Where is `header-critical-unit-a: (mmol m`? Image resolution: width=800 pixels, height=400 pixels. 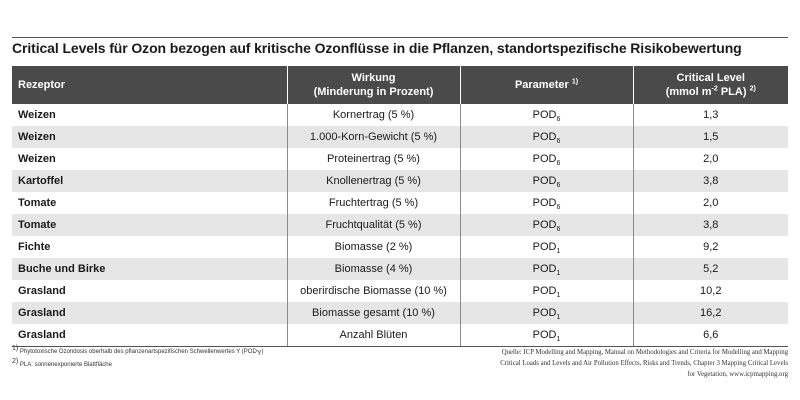 header-critical-unit-a: (mmol m is located at coordinates (688, 92).